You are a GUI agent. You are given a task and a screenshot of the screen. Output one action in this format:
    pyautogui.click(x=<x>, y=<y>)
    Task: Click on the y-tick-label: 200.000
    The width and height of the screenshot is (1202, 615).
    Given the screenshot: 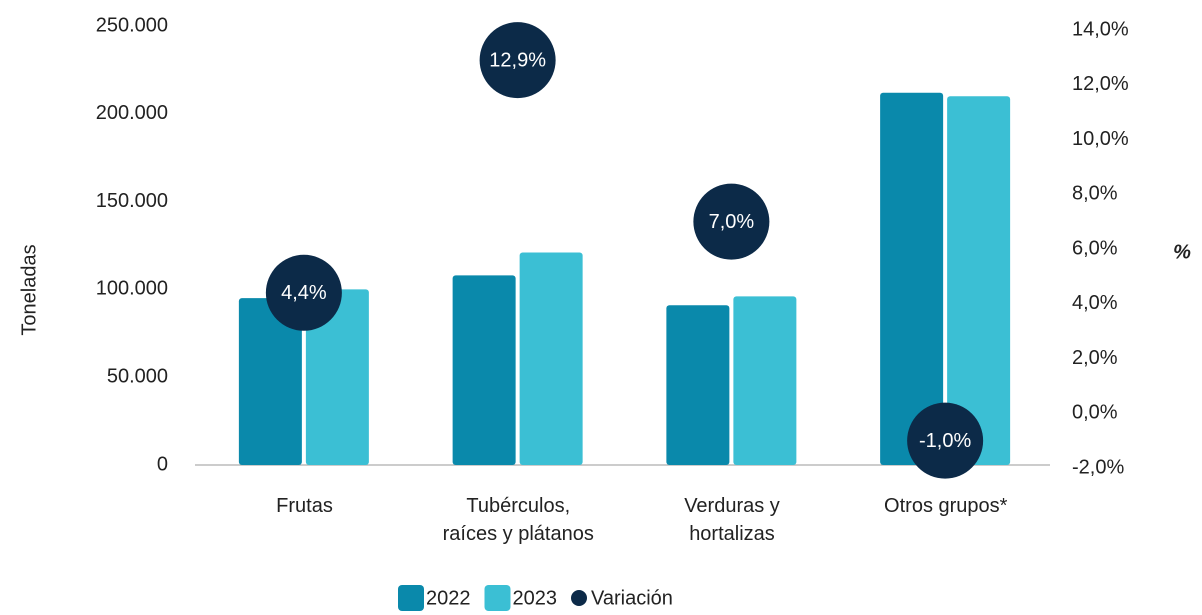 What is the action you would take?
    pyautogui.click(x=132, y=113)
    